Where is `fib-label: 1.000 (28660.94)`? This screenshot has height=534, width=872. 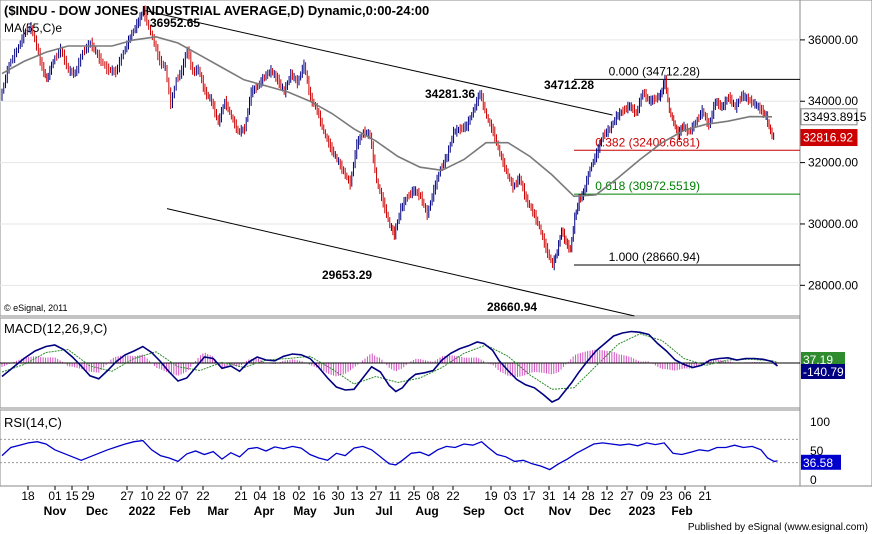
fib-label: 1.000 (28660.94) is located at coordinates (654, 257).